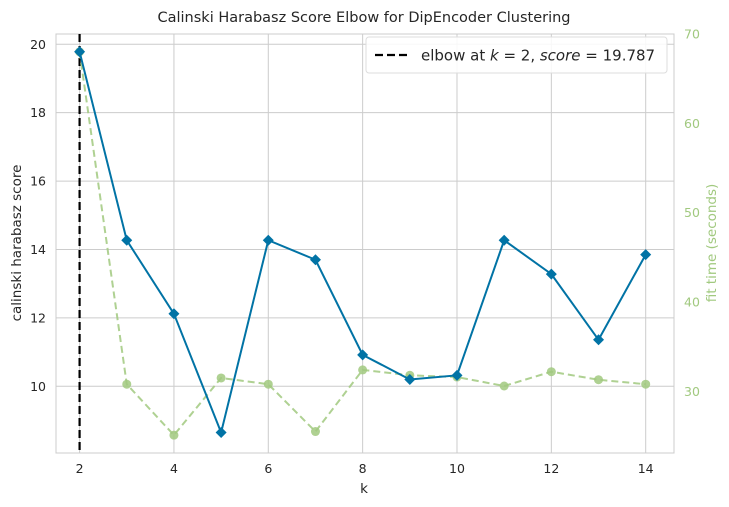  Describe the element at coordinates (174, 468) in the screenshot. I see `x-tick-label: 4` at that location.